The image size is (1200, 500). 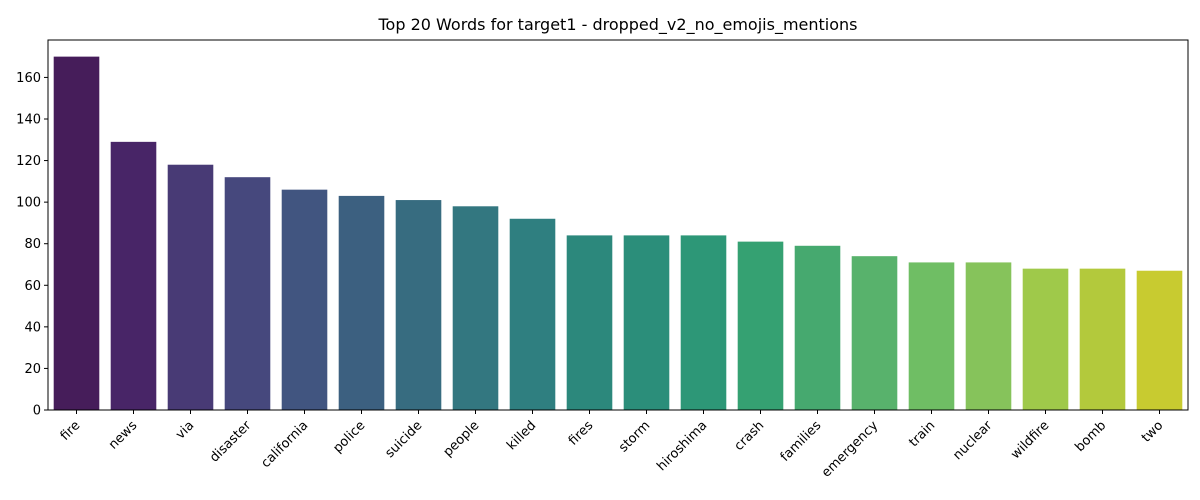 What do you see at coordinates (682, 446) in the screenshot?
I see `x-tick-label: hiroshima` at bounding box center [682, 446].